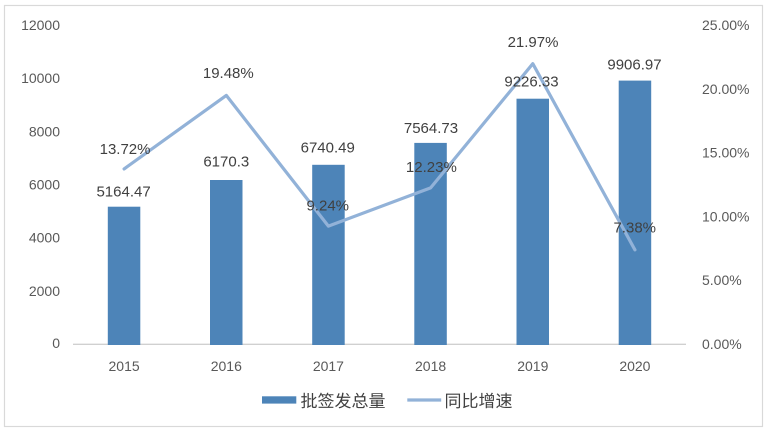  Describe the element at coordinates (725, 153) in the screenshot. I see `svg-text: 15.00%` at that location.